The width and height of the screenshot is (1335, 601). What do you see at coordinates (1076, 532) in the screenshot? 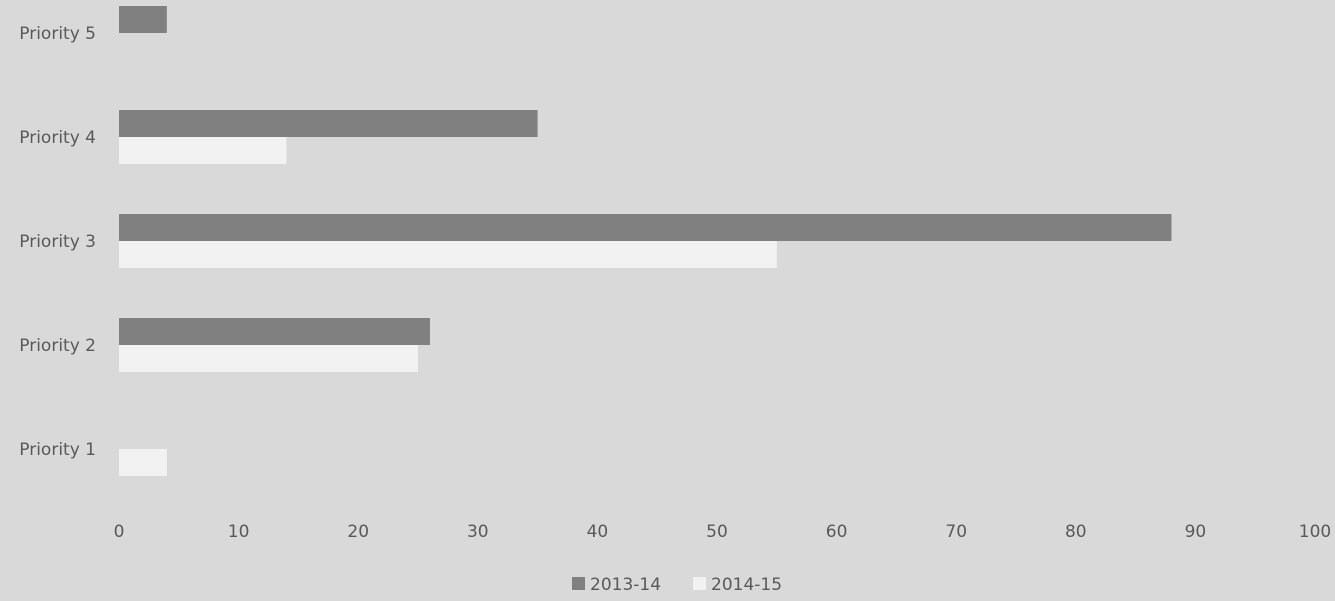
I see `x-tick-label: 80` at bounding box center [1076, 532].